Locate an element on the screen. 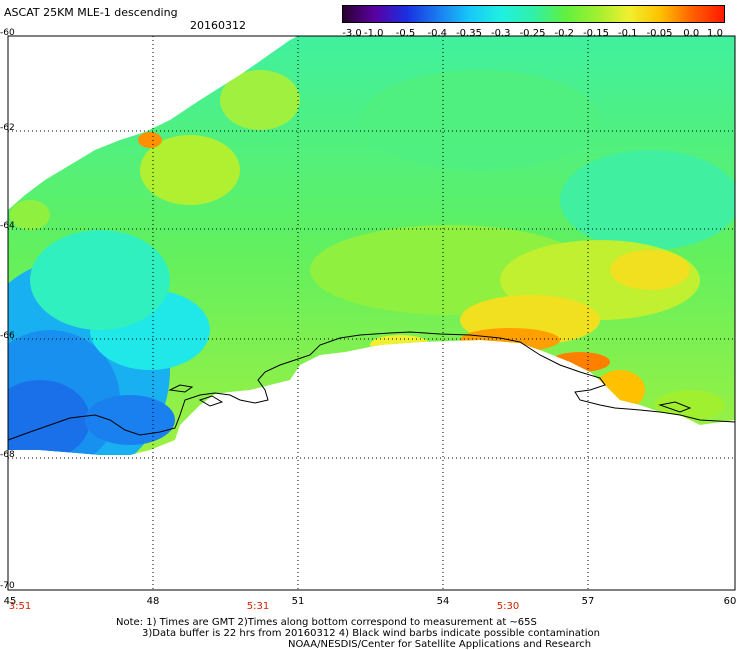 The width and height of the screenshot is (740, 650). lon-label: 48 is located at coordinates (153, 601).